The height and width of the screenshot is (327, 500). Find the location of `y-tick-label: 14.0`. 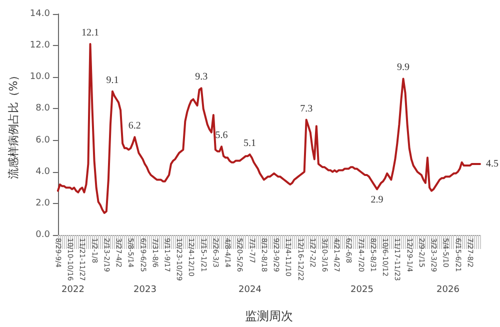

y-tick-label: 14.0 is located at coordinates (40, 14).